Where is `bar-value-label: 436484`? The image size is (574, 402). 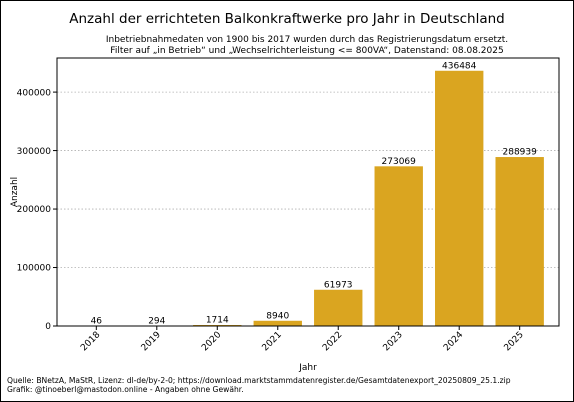
bar-value-label: 436484 is located at coordinates (459, 66).